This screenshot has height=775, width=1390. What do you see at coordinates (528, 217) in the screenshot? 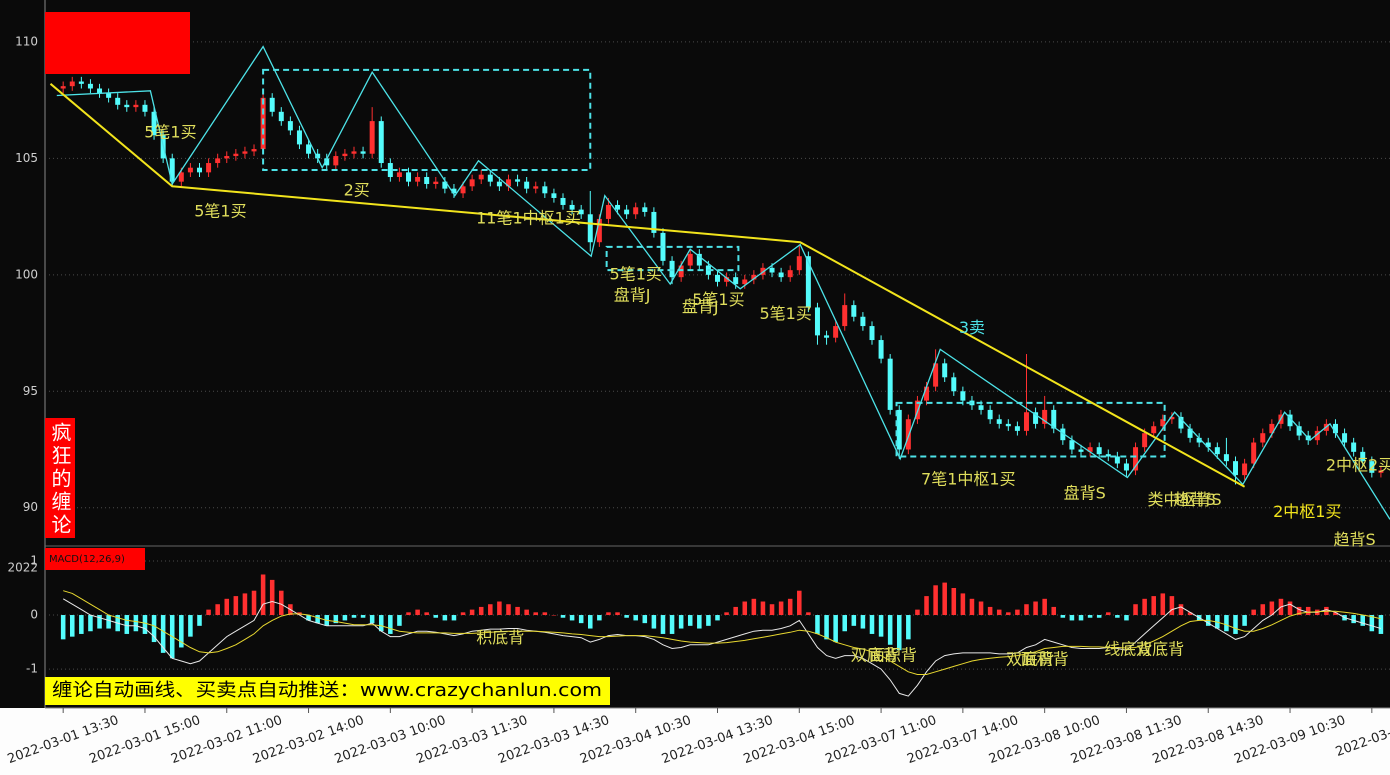
I see `annotation: 11笔1中枢1买` at bounding box center [528, 217].